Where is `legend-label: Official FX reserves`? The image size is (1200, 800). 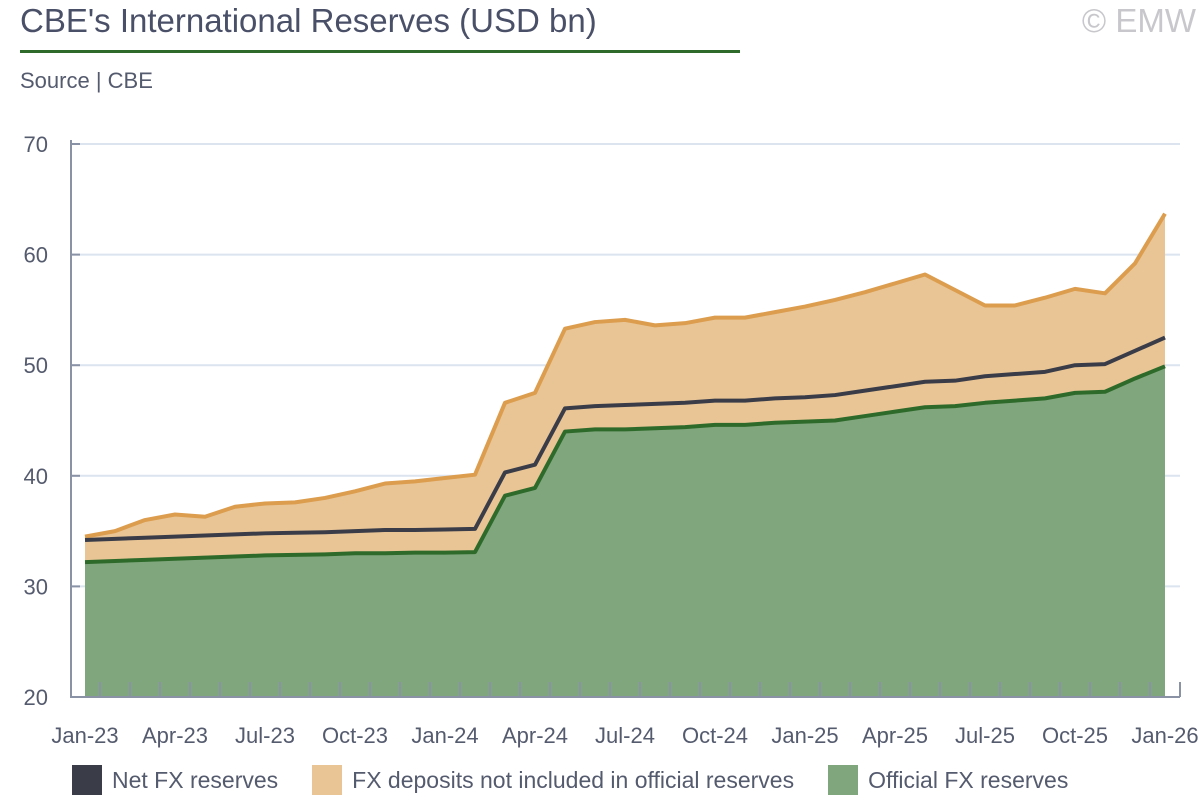
legend-label: Official FX reserves is located at coordinates (968, 779).